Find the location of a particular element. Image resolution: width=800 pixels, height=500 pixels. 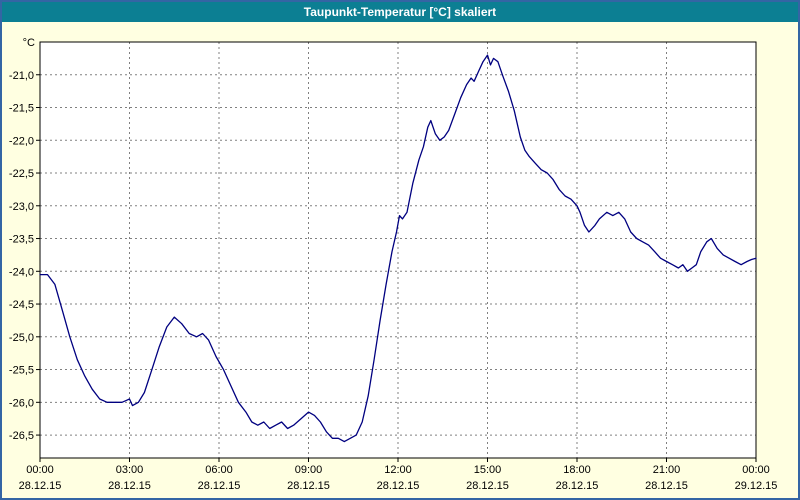

y-tick-label: -24,5 is located at coordinates (21, 305).